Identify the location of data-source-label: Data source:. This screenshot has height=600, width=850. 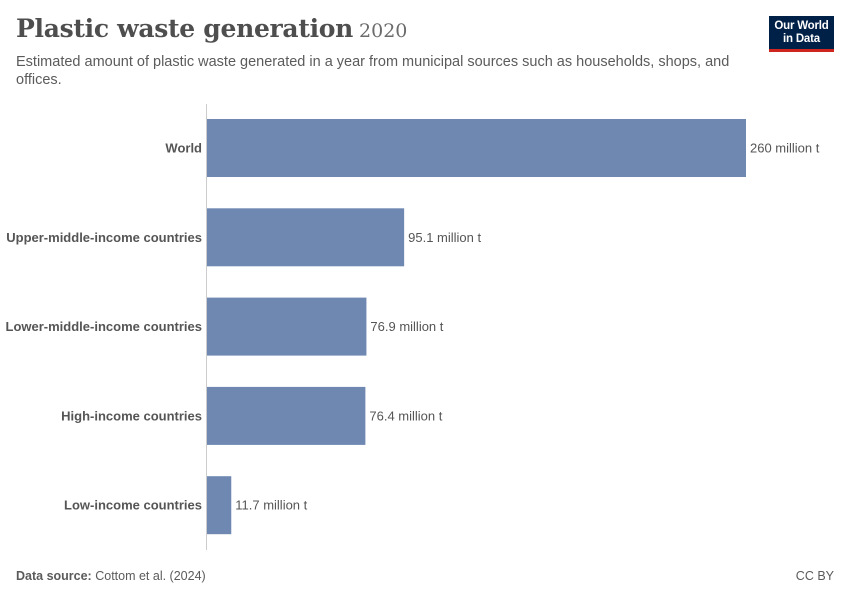
(54, 576).